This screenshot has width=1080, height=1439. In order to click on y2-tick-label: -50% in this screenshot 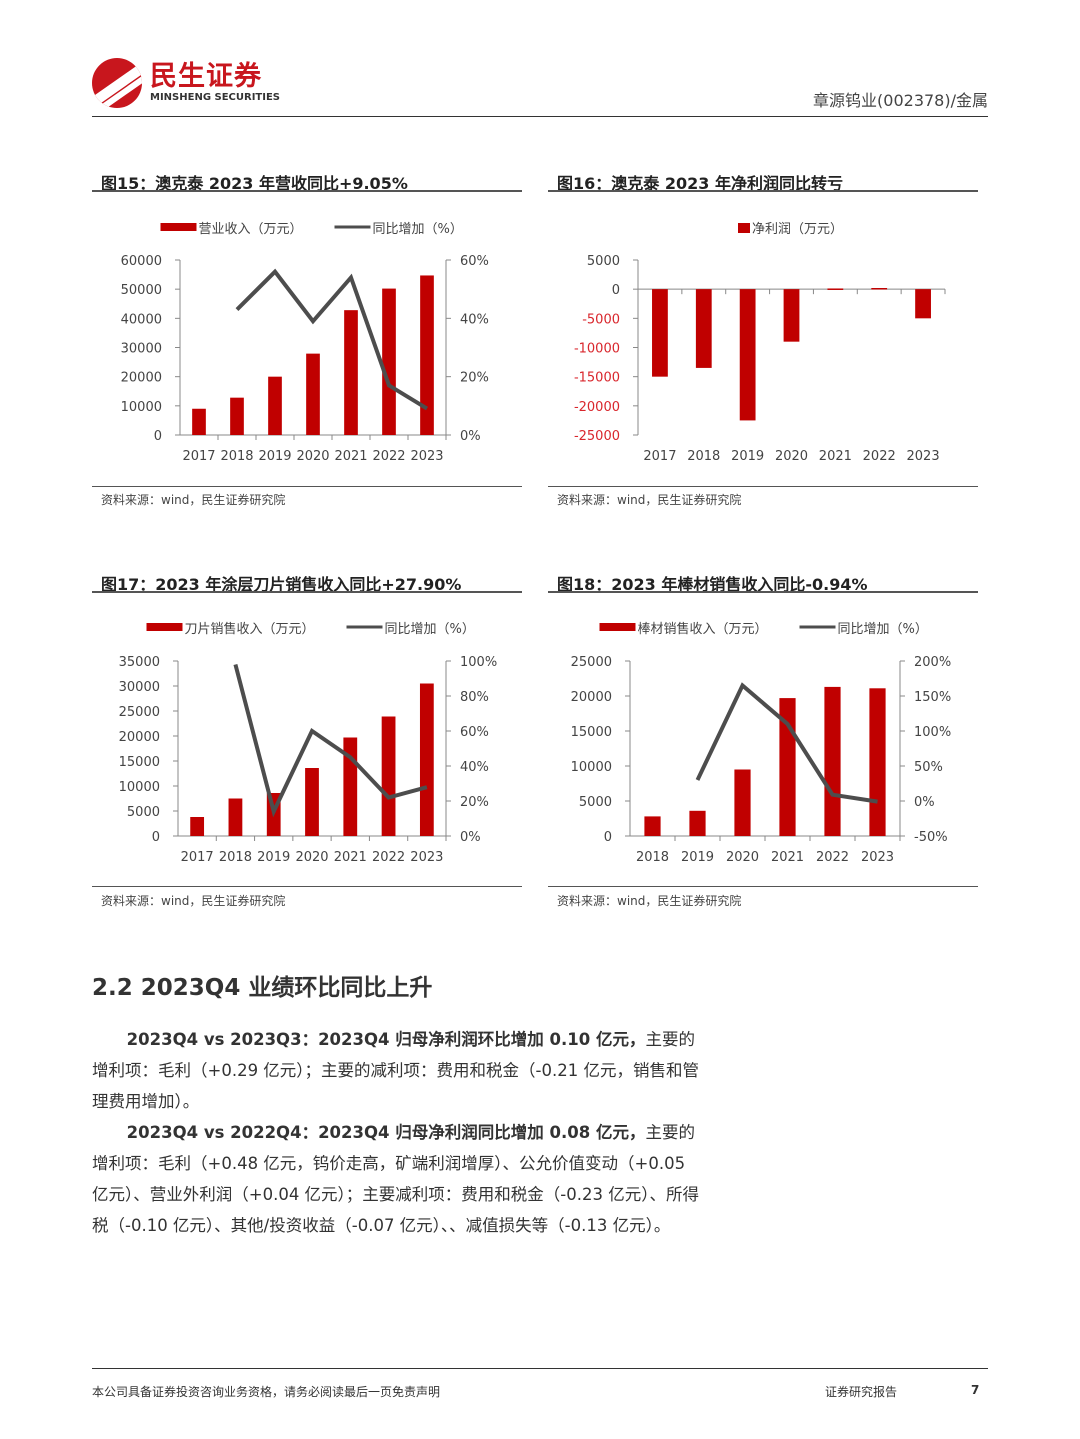, I will do `click(931, 837)`.